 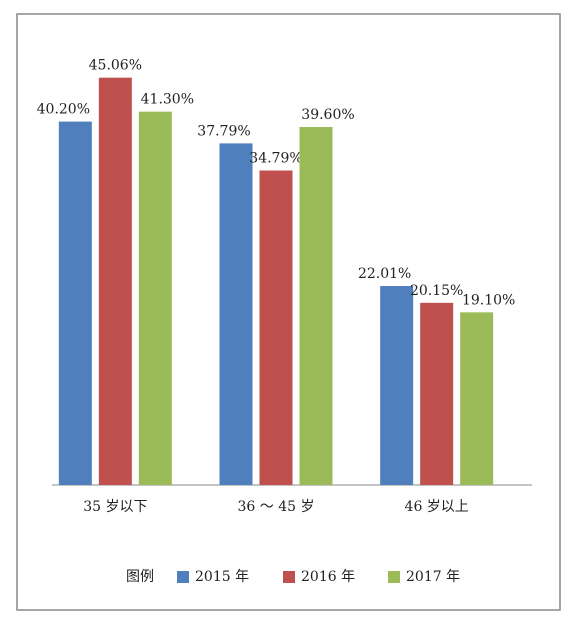 I want to click on x-tick-label: 46 岁以上, so click(x=437, y=507).